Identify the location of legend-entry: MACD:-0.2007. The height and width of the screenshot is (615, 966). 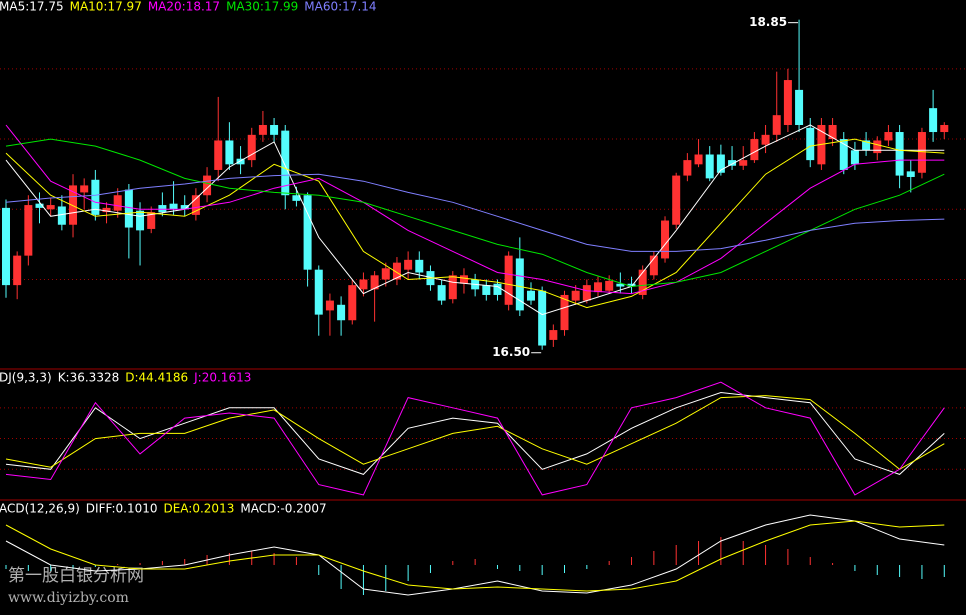
(283, 509).